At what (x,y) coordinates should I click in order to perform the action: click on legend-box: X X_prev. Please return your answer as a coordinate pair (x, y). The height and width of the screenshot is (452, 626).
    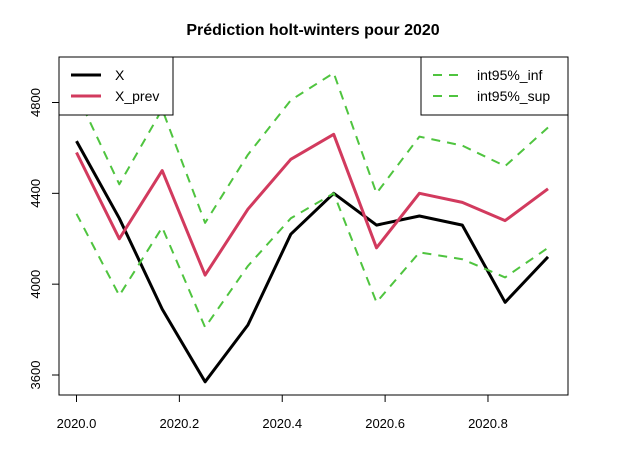
    Looking at the image, I should click on (116, 86).